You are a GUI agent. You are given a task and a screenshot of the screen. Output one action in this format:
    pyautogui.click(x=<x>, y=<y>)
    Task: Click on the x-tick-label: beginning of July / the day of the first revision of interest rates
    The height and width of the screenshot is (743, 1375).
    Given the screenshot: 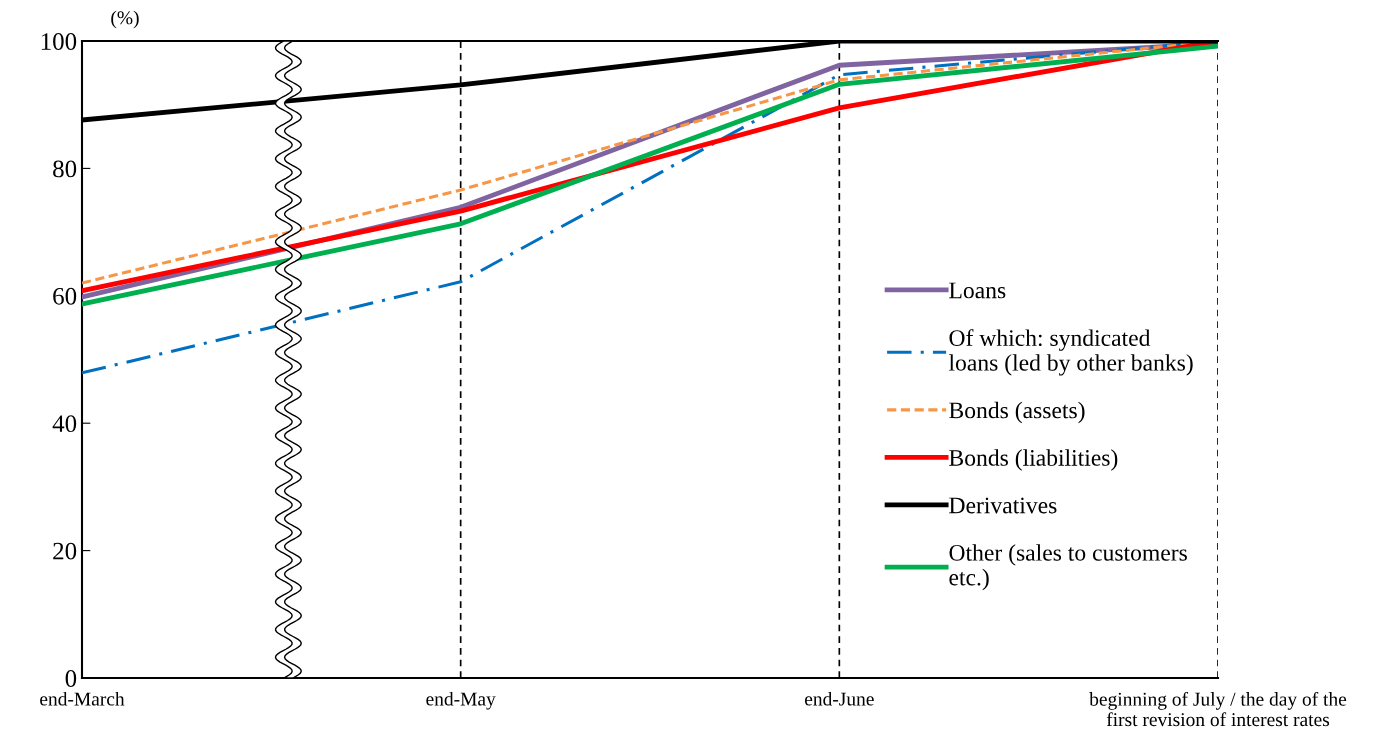 What is the action you would take?
    pyautogui.click(x=1218, y=709)
    